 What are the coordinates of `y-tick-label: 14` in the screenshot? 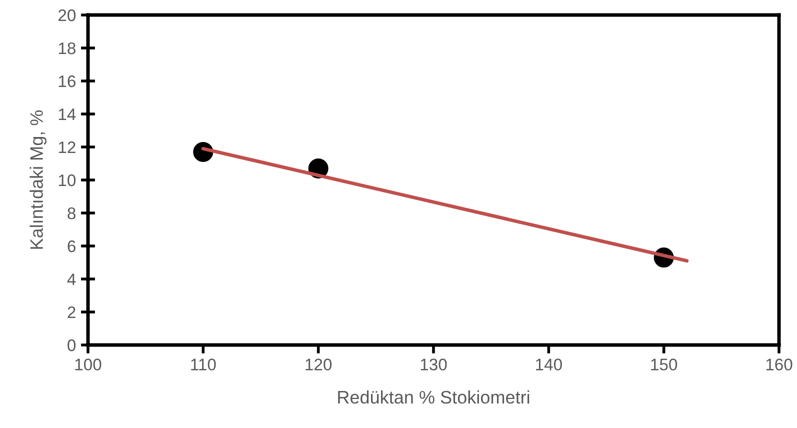 It's located at (67, 114).